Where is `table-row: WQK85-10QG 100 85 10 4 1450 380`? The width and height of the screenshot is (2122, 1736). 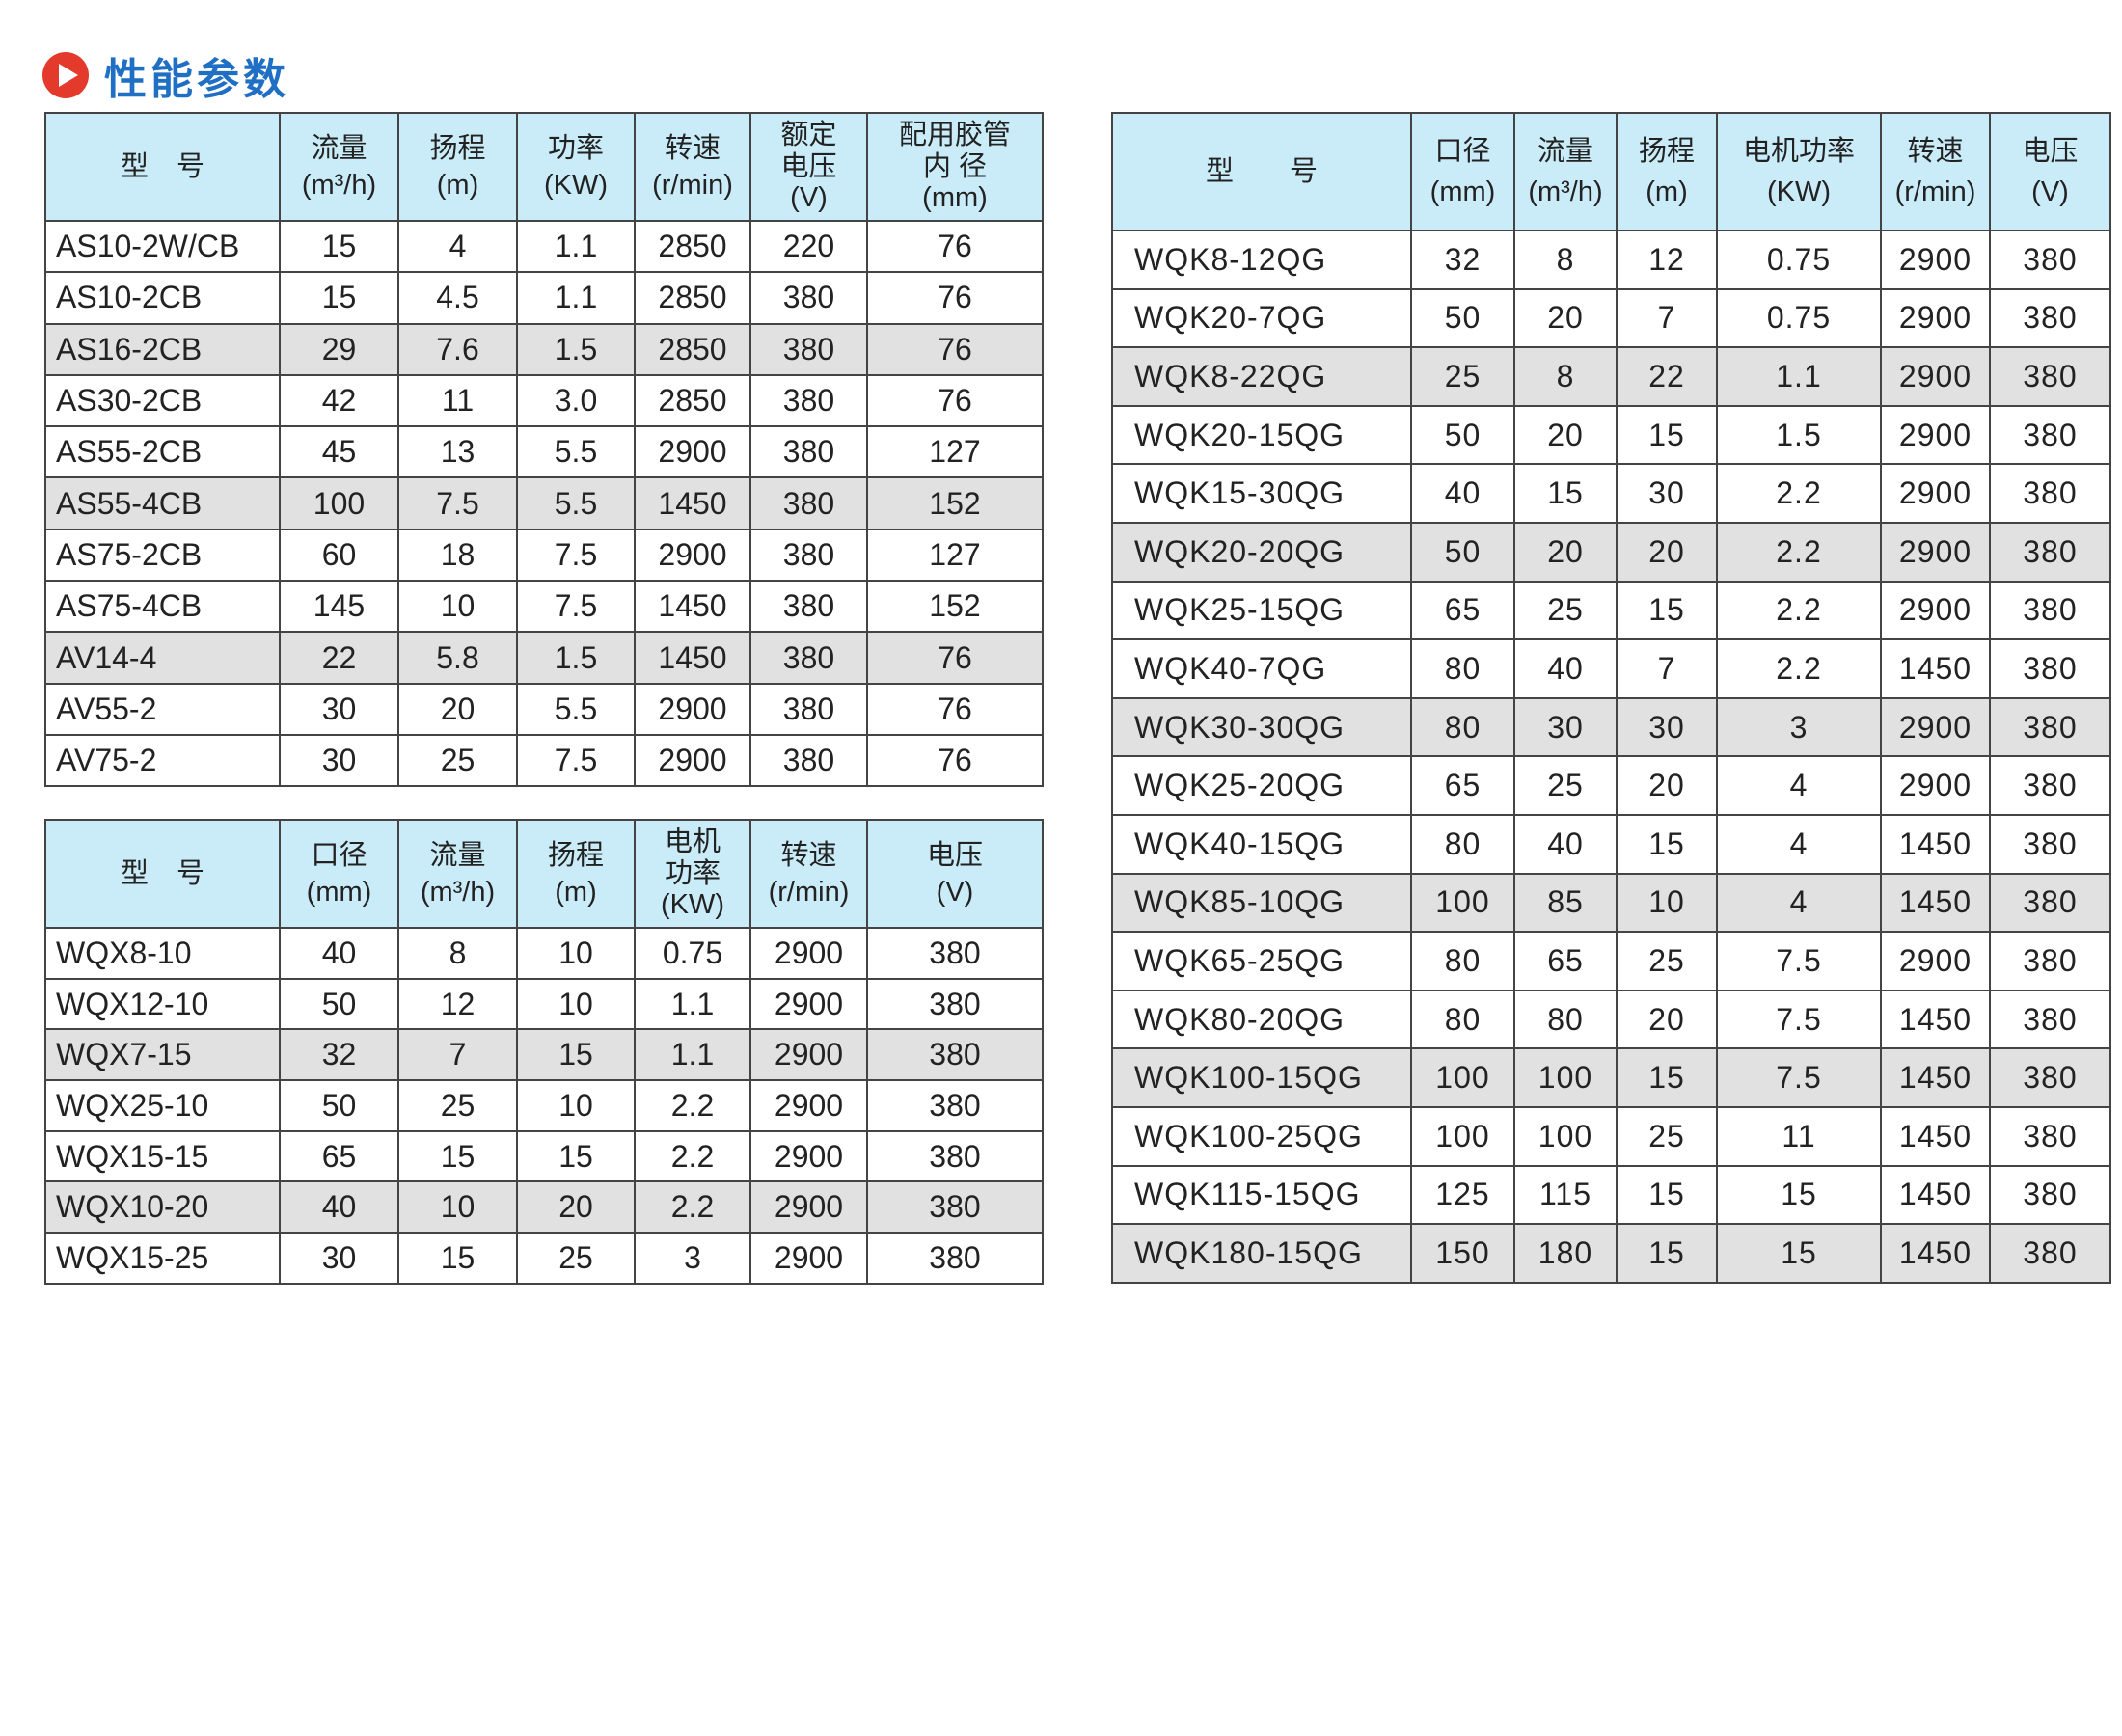
table-row: WQK85-10QG 100 85 10 4 1450 380 is located at coordinates (1611, 903).